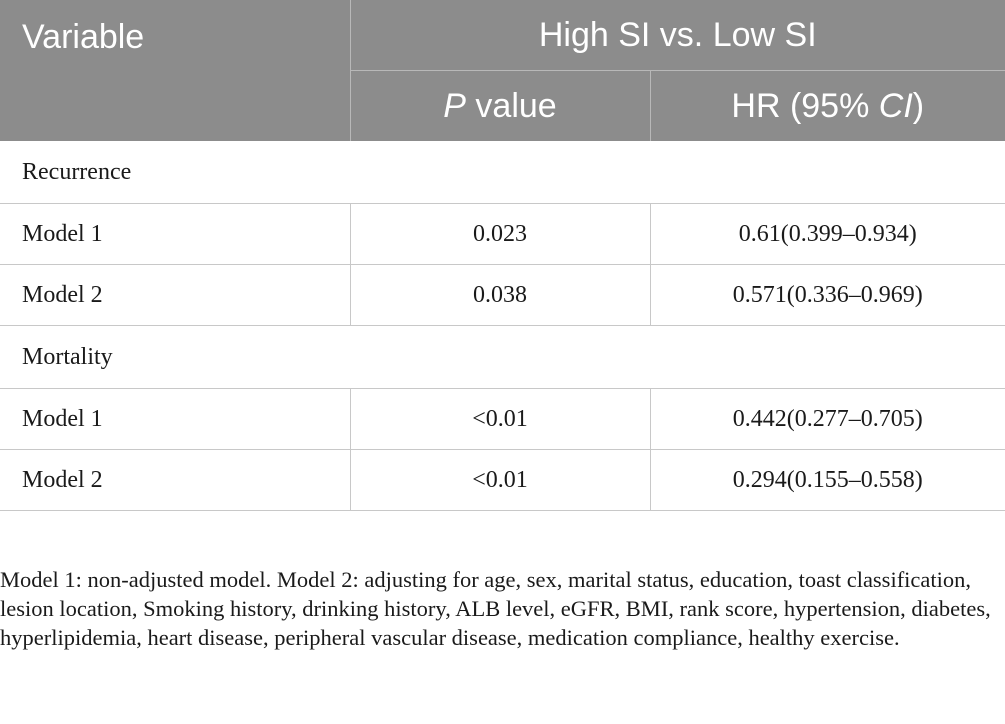 The image size is (1005, 724). What do you see at coordinates (827, 480) in the screenshot?
I see `hr-cell: 0.294(0.155–0.558)` at bounding box center [827, 480].